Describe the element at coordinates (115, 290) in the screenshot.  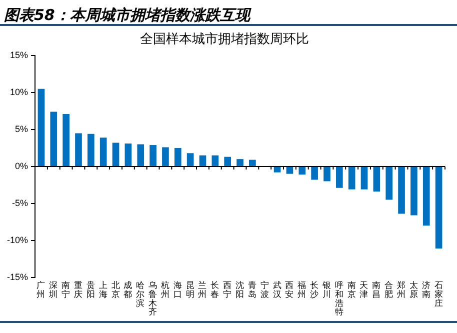
I see `x-tick-label: 北京` at that location.